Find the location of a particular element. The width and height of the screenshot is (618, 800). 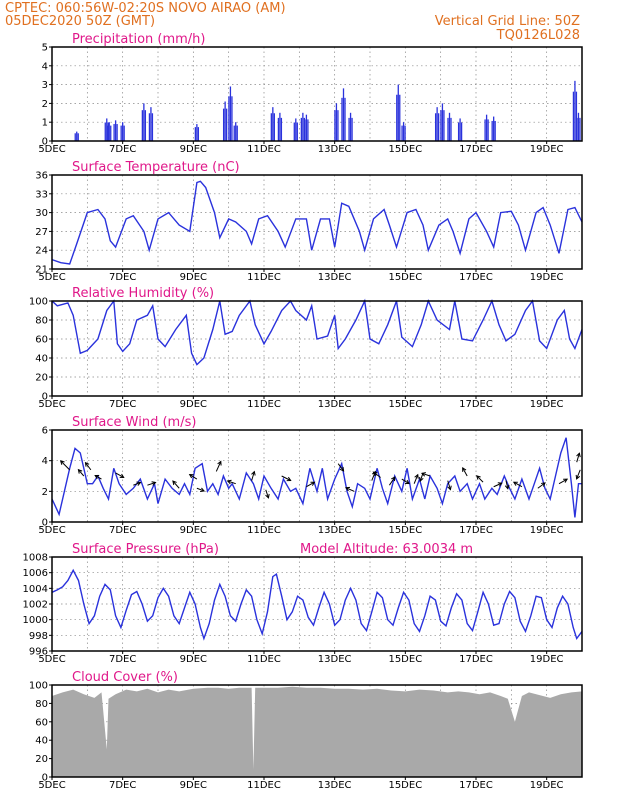

humidity-ytick-label: 80 is located at coordinates (41, 321).